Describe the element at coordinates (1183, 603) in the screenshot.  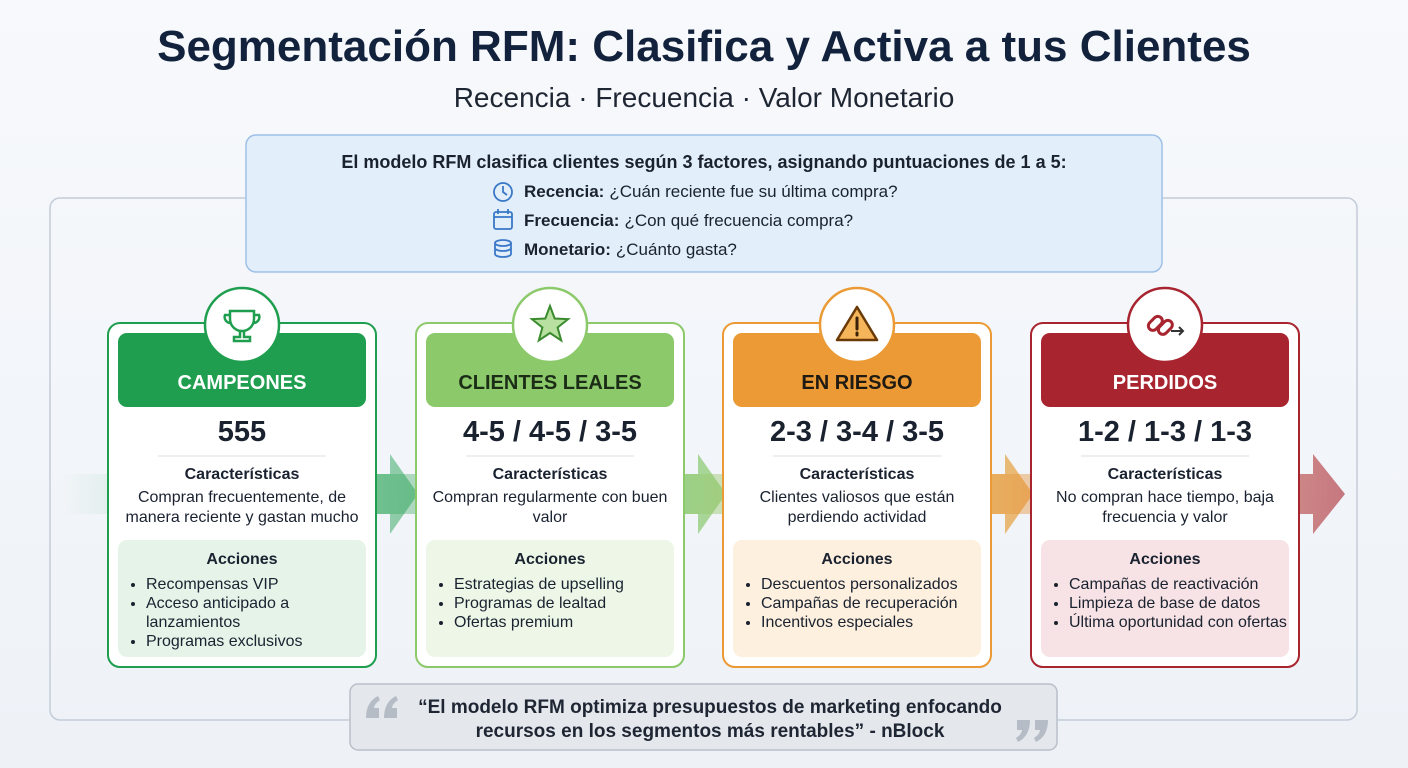
I see `action-item: Limpieza de base de datos` at that location.